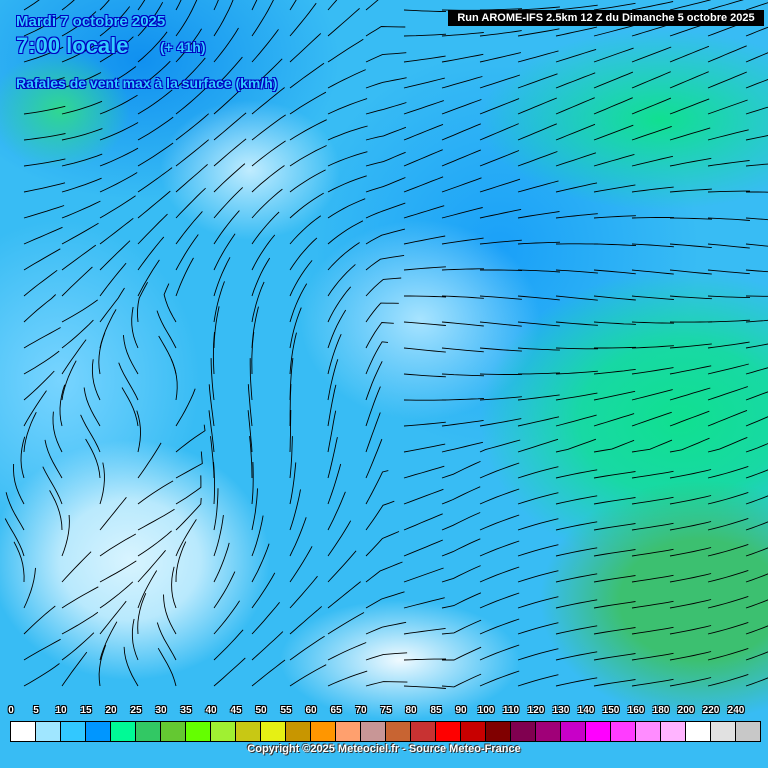  I want to click on legend-label: 20, so click(111, 710).